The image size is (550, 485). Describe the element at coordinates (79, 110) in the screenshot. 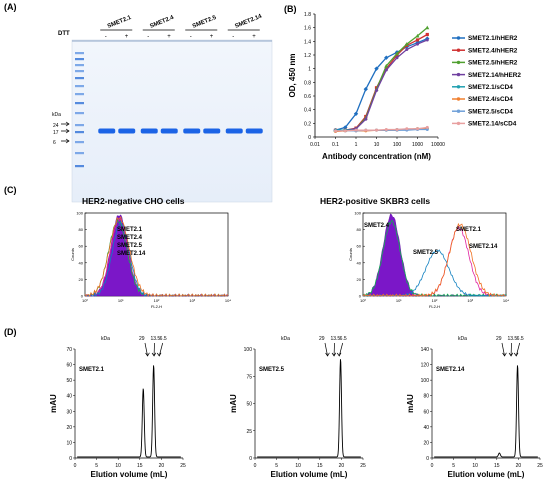

I see `ladder-lane` at that location.